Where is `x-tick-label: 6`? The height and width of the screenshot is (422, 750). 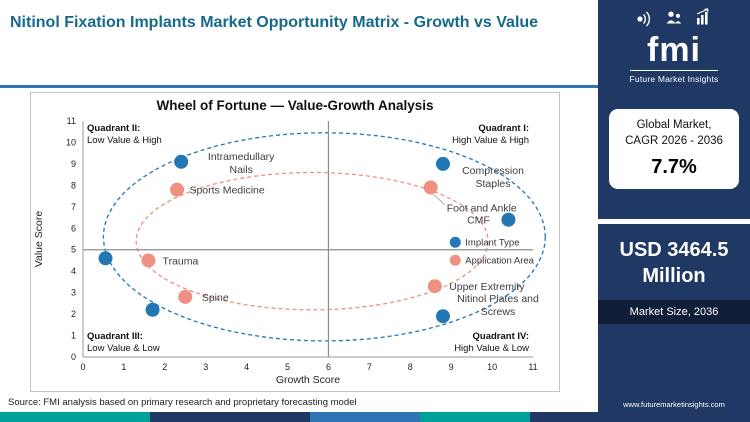 x-tick-label: 6 is located at coordinates (328, 367).